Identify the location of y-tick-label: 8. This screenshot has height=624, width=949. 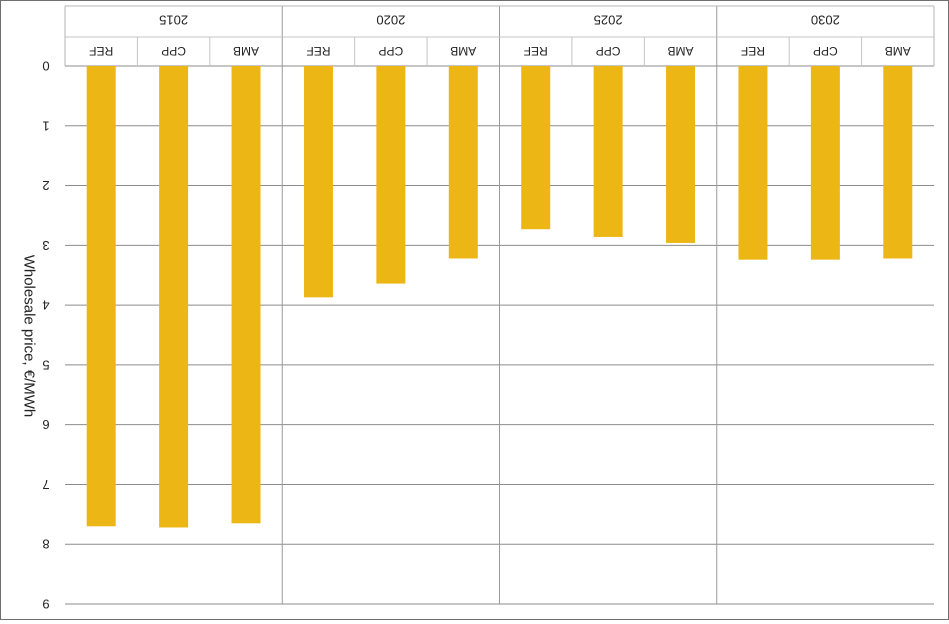
(45, 544).